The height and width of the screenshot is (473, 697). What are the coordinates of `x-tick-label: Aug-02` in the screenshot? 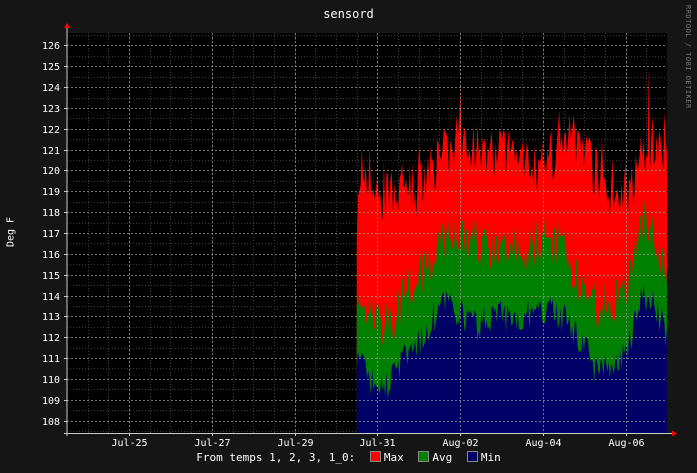 It's located at (460, 443).